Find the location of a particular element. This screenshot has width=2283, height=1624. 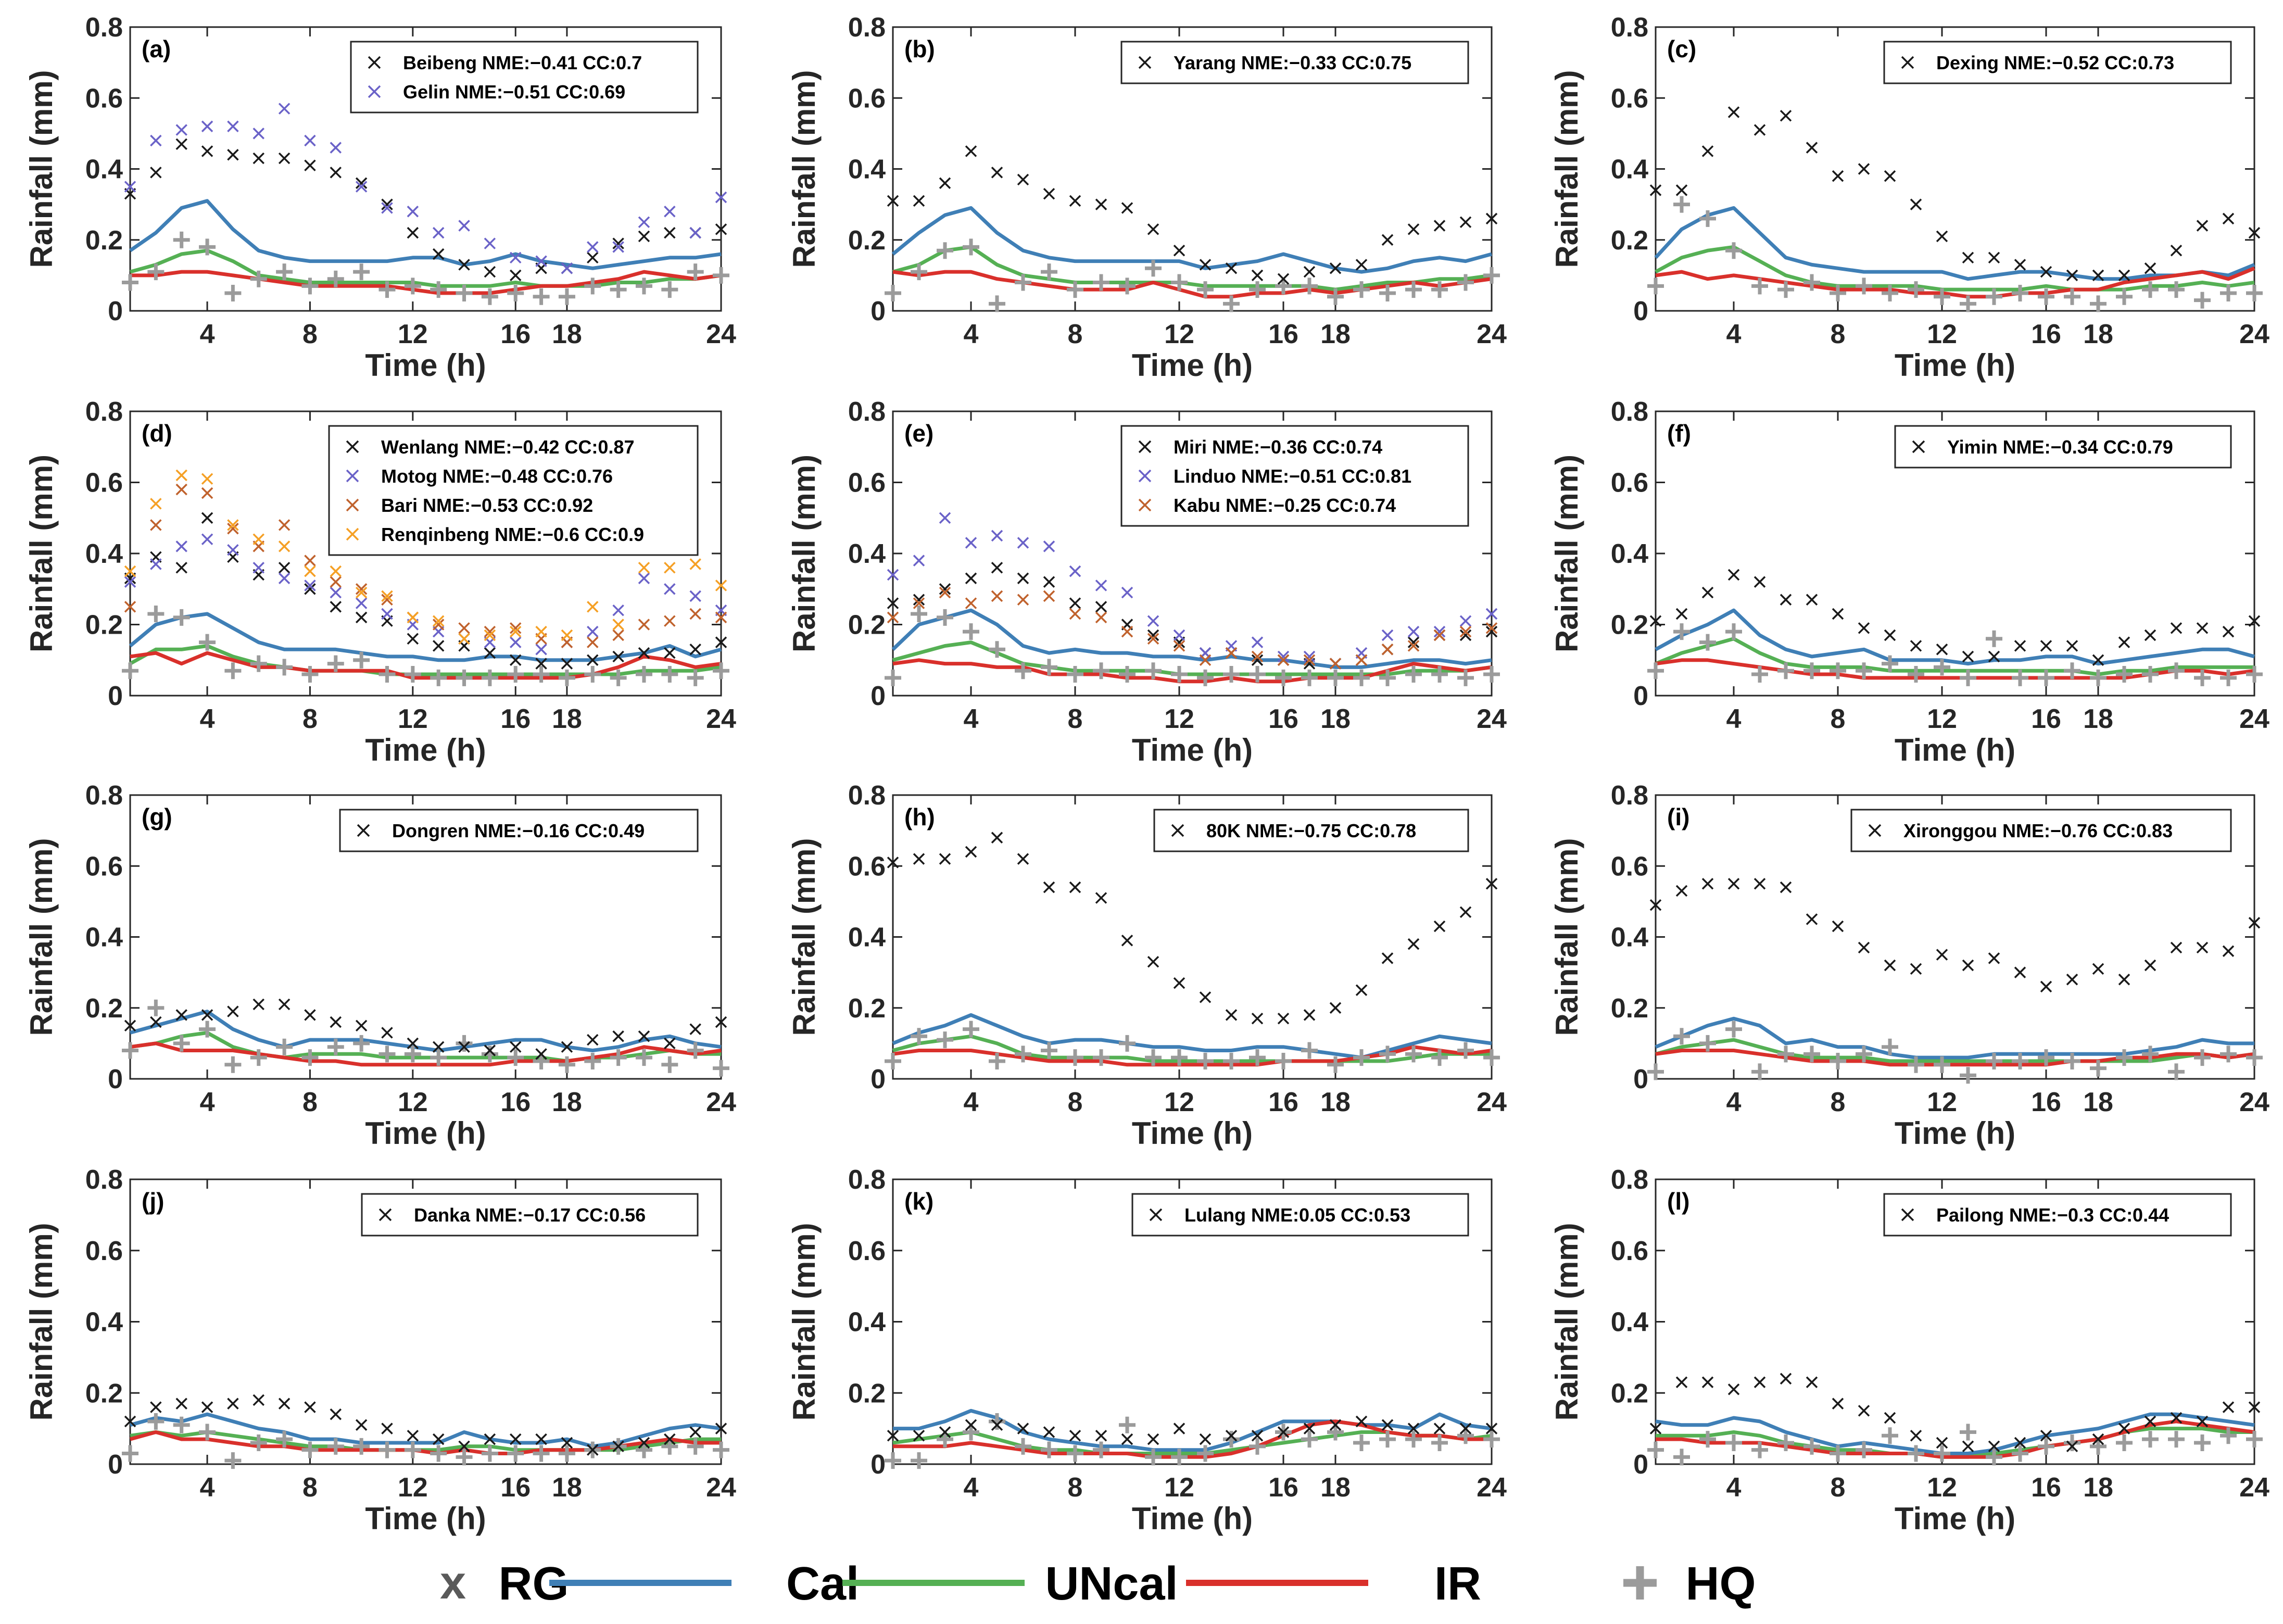

x-tick-label: 16 is located at coordinates (515, 334).